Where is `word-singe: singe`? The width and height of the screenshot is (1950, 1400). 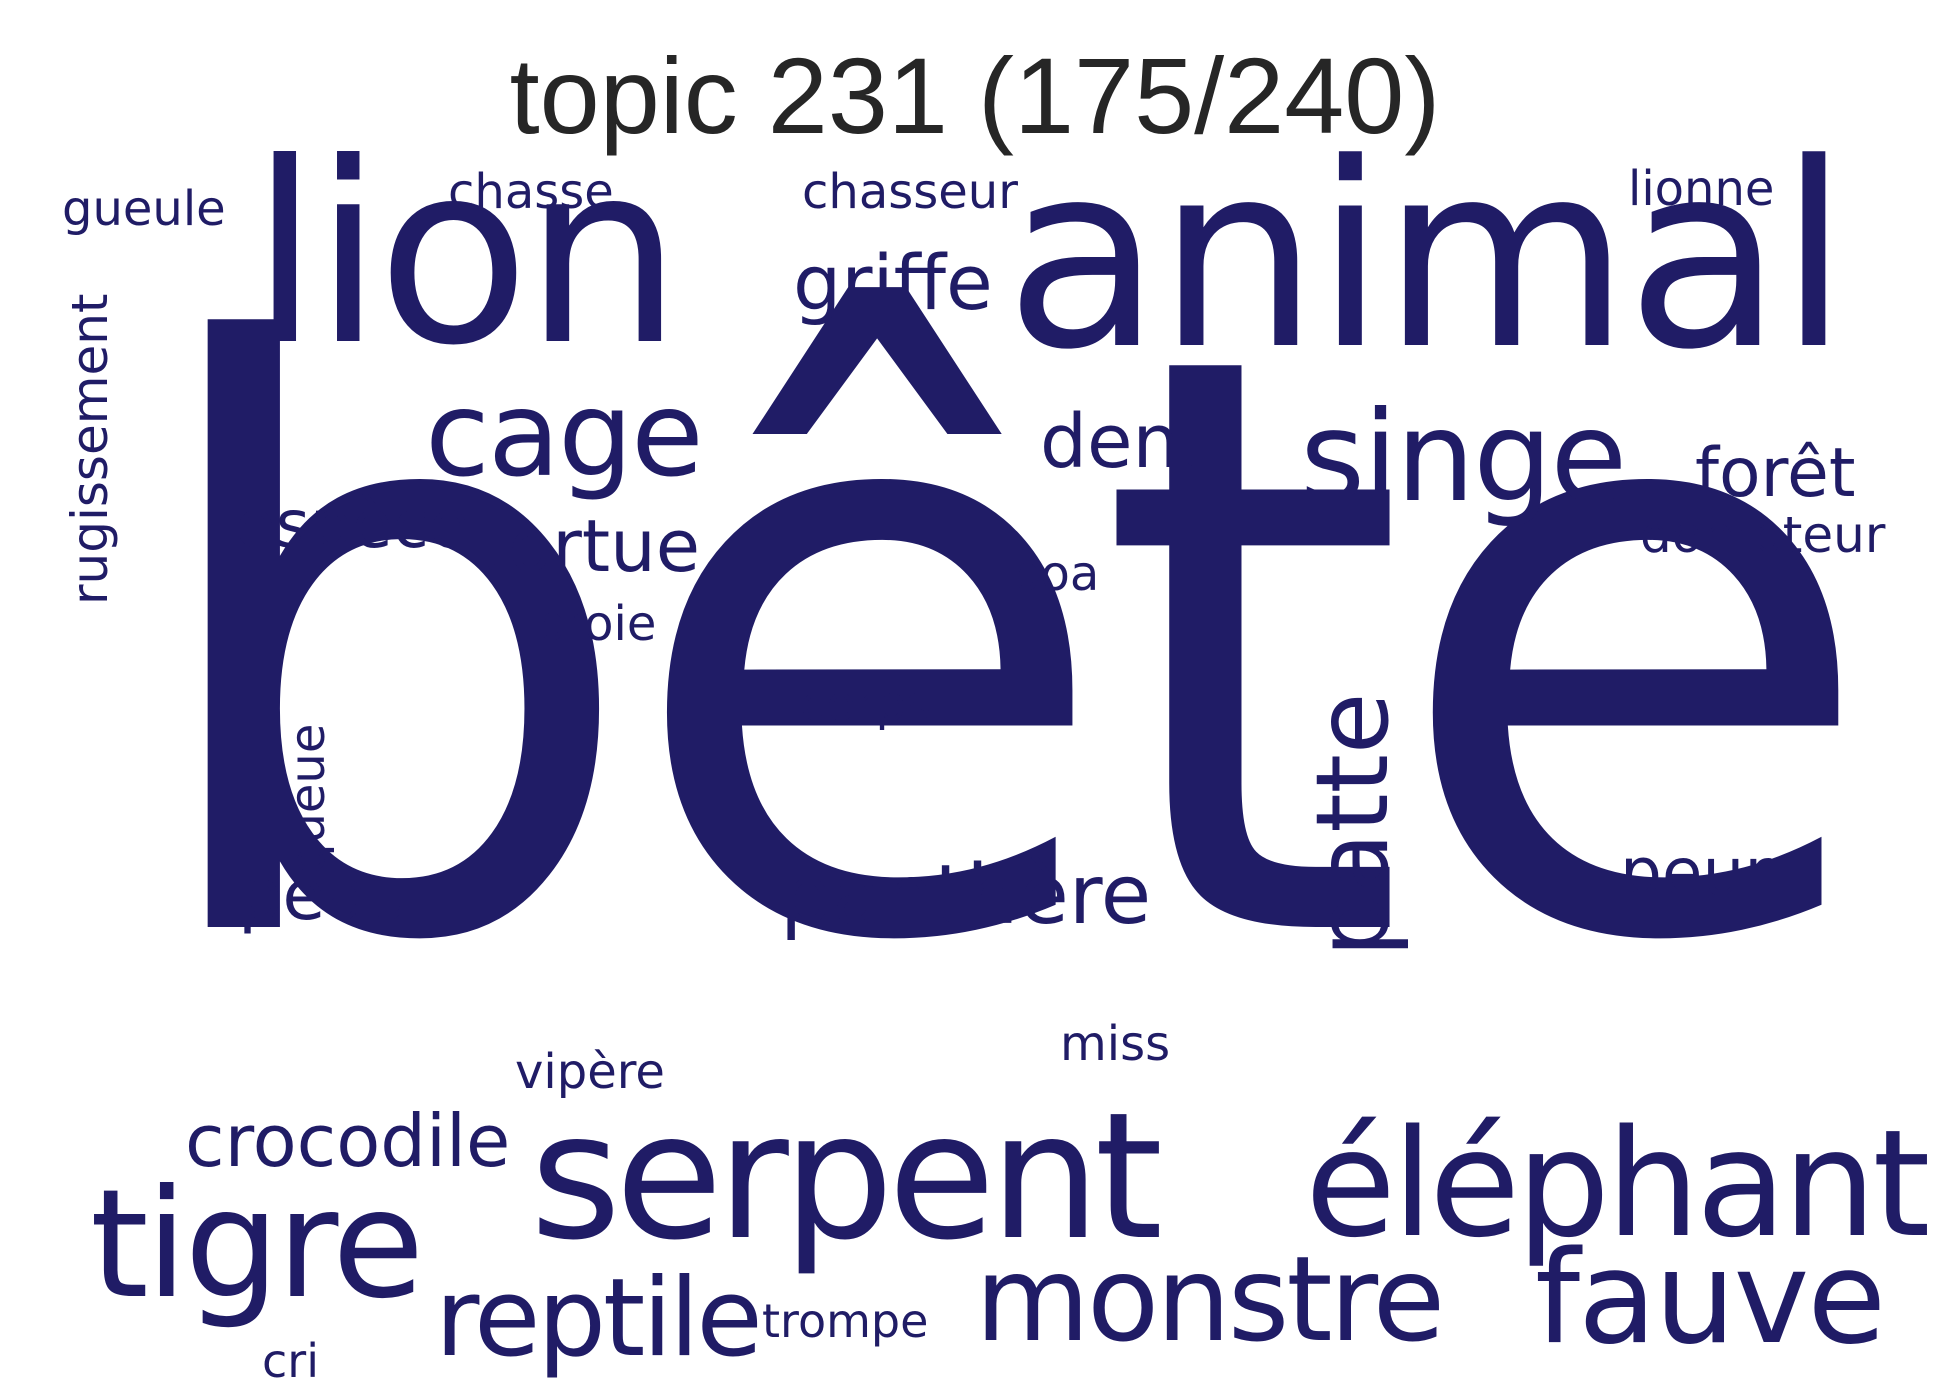
word-singe: singe is located at coordinates (1463, 457).